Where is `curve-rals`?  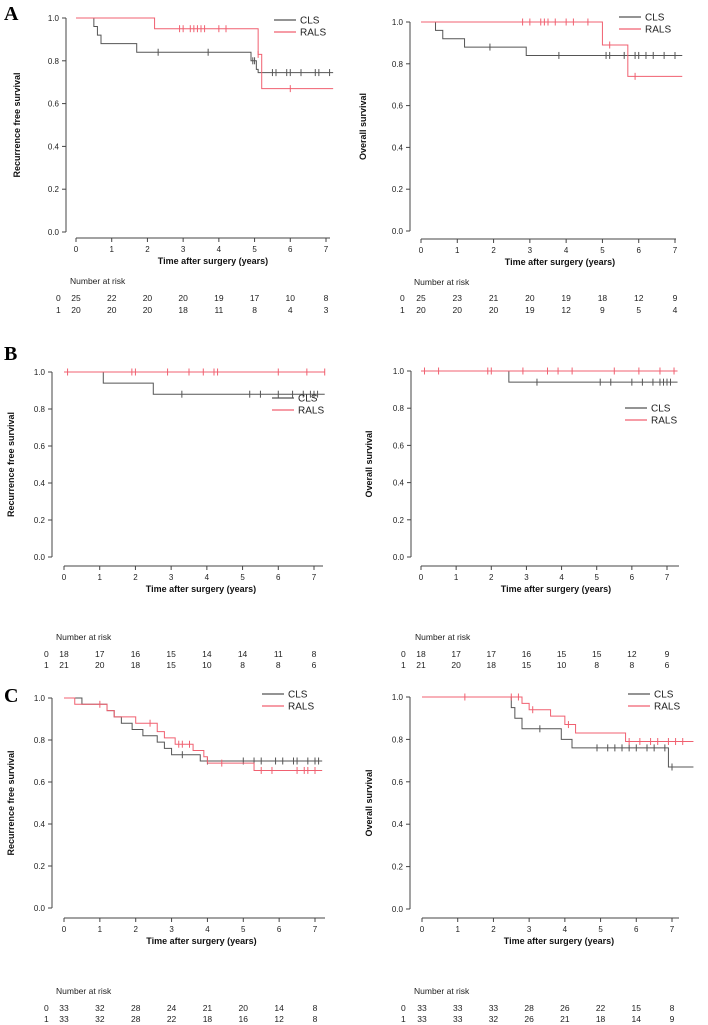 curve-rals is located at coordinates (558, 719).